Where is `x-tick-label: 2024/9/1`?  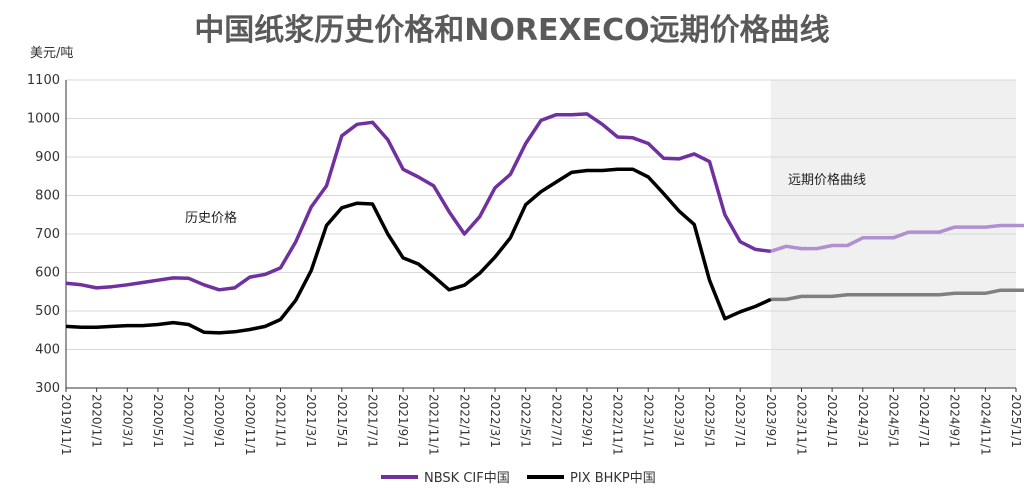
x-tick-label: 2024/9/1 is located at coordinates (955, 421).